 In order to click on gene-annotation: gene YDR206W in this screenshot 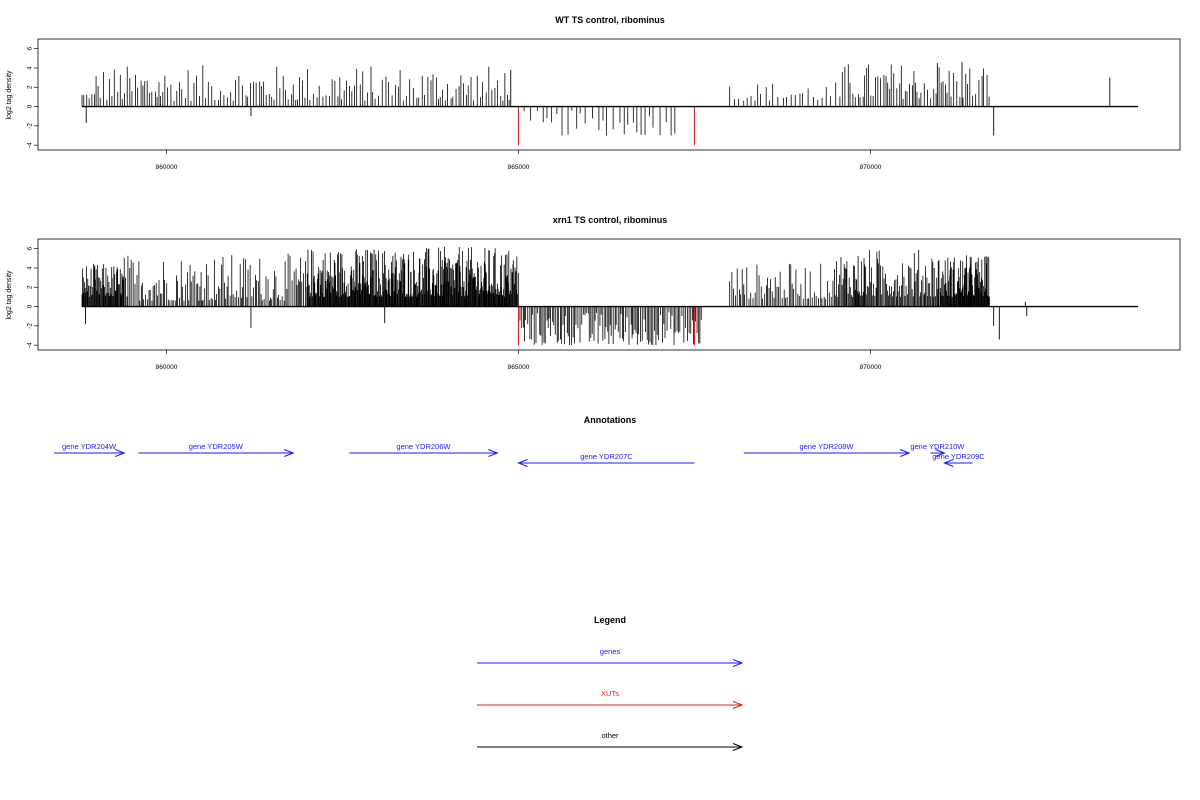, I will do `click(424, 449)`.